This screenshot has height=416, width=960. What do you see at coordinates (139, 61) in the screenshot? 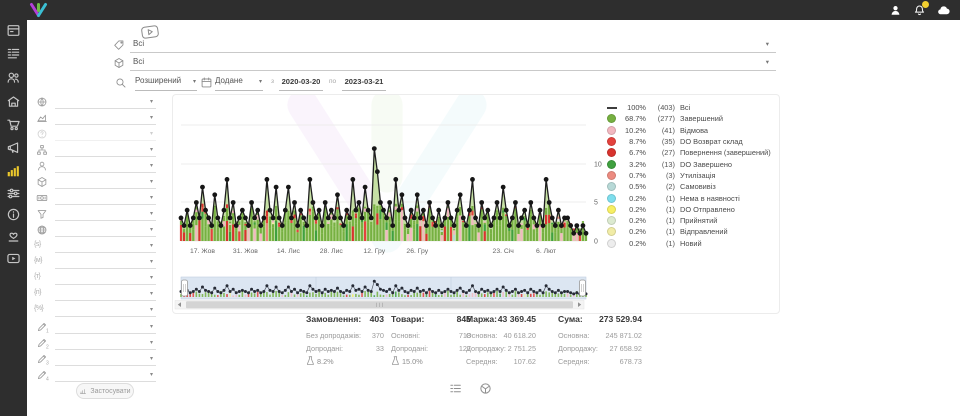
I see `product-filter-value: Всі` at bounding box center [139, 61].